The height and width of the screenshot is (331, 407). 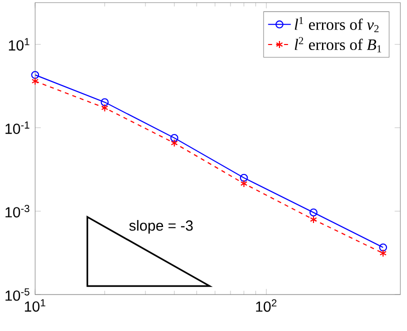 What do you see at coordinates (18, 295) in the screenshot?
I see `y-tick-label: 10$^{-5}$` at bounding box center [18, 295].